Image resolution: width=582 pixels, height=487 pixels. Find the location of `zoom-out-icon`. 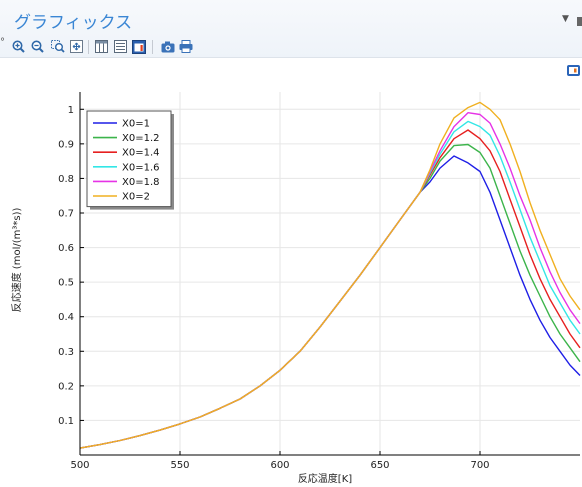

zoom-out-icon is located at coordinates (37, 46).